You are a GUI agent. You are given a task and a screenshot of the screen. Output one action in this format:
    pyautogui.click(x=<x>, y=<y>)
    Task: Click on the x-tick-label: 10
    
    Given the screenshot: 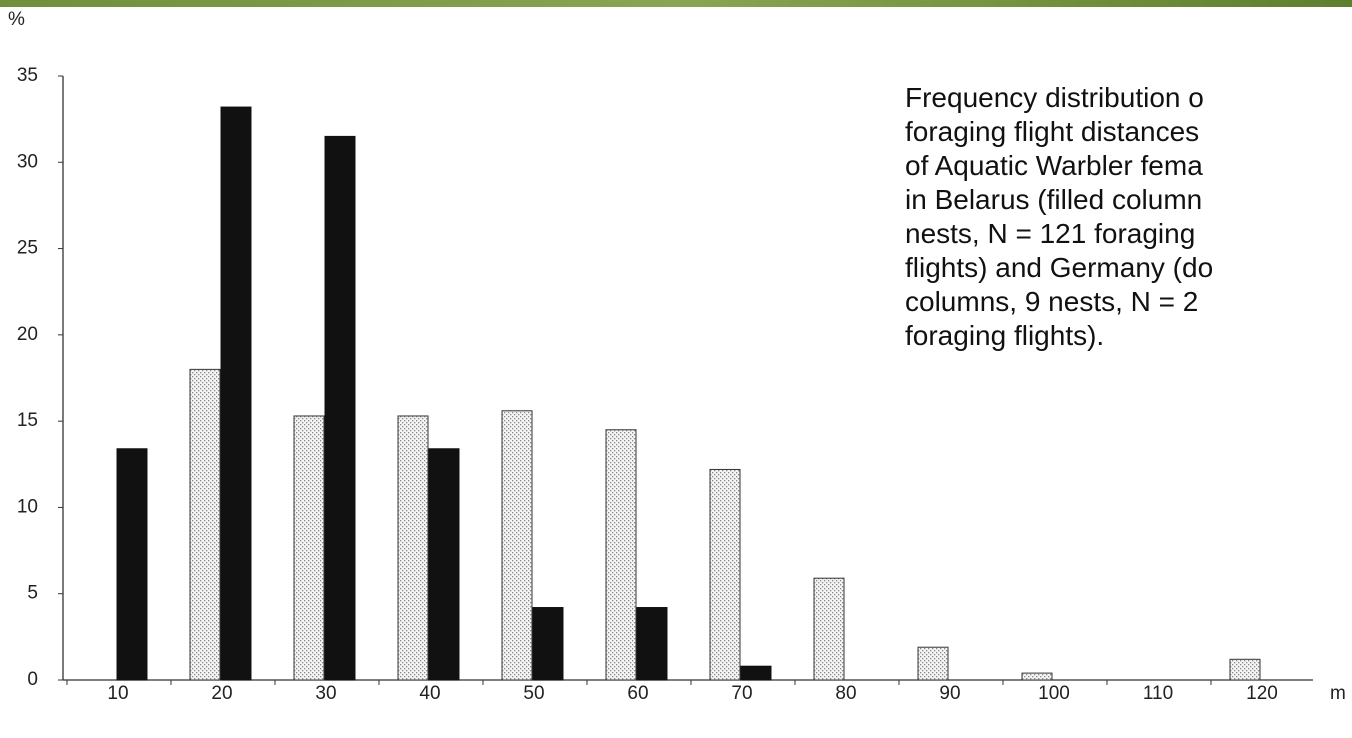 What is the action you would take?
    pyautogui.click(x=117, y=693)
    